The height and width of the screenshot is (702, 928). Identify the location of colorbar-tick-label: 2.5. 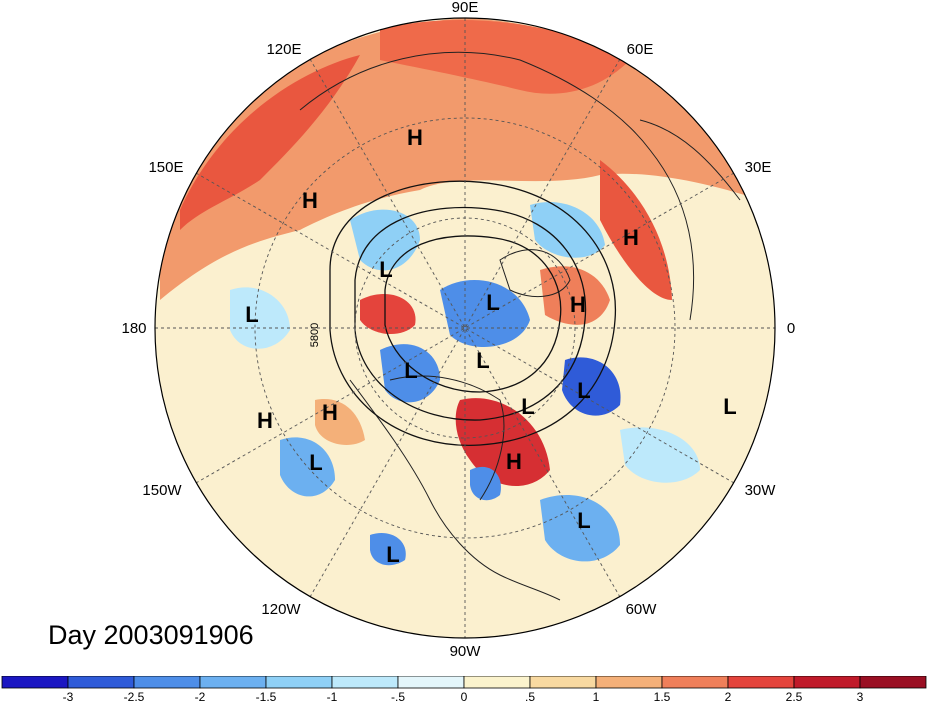
(794, 696).